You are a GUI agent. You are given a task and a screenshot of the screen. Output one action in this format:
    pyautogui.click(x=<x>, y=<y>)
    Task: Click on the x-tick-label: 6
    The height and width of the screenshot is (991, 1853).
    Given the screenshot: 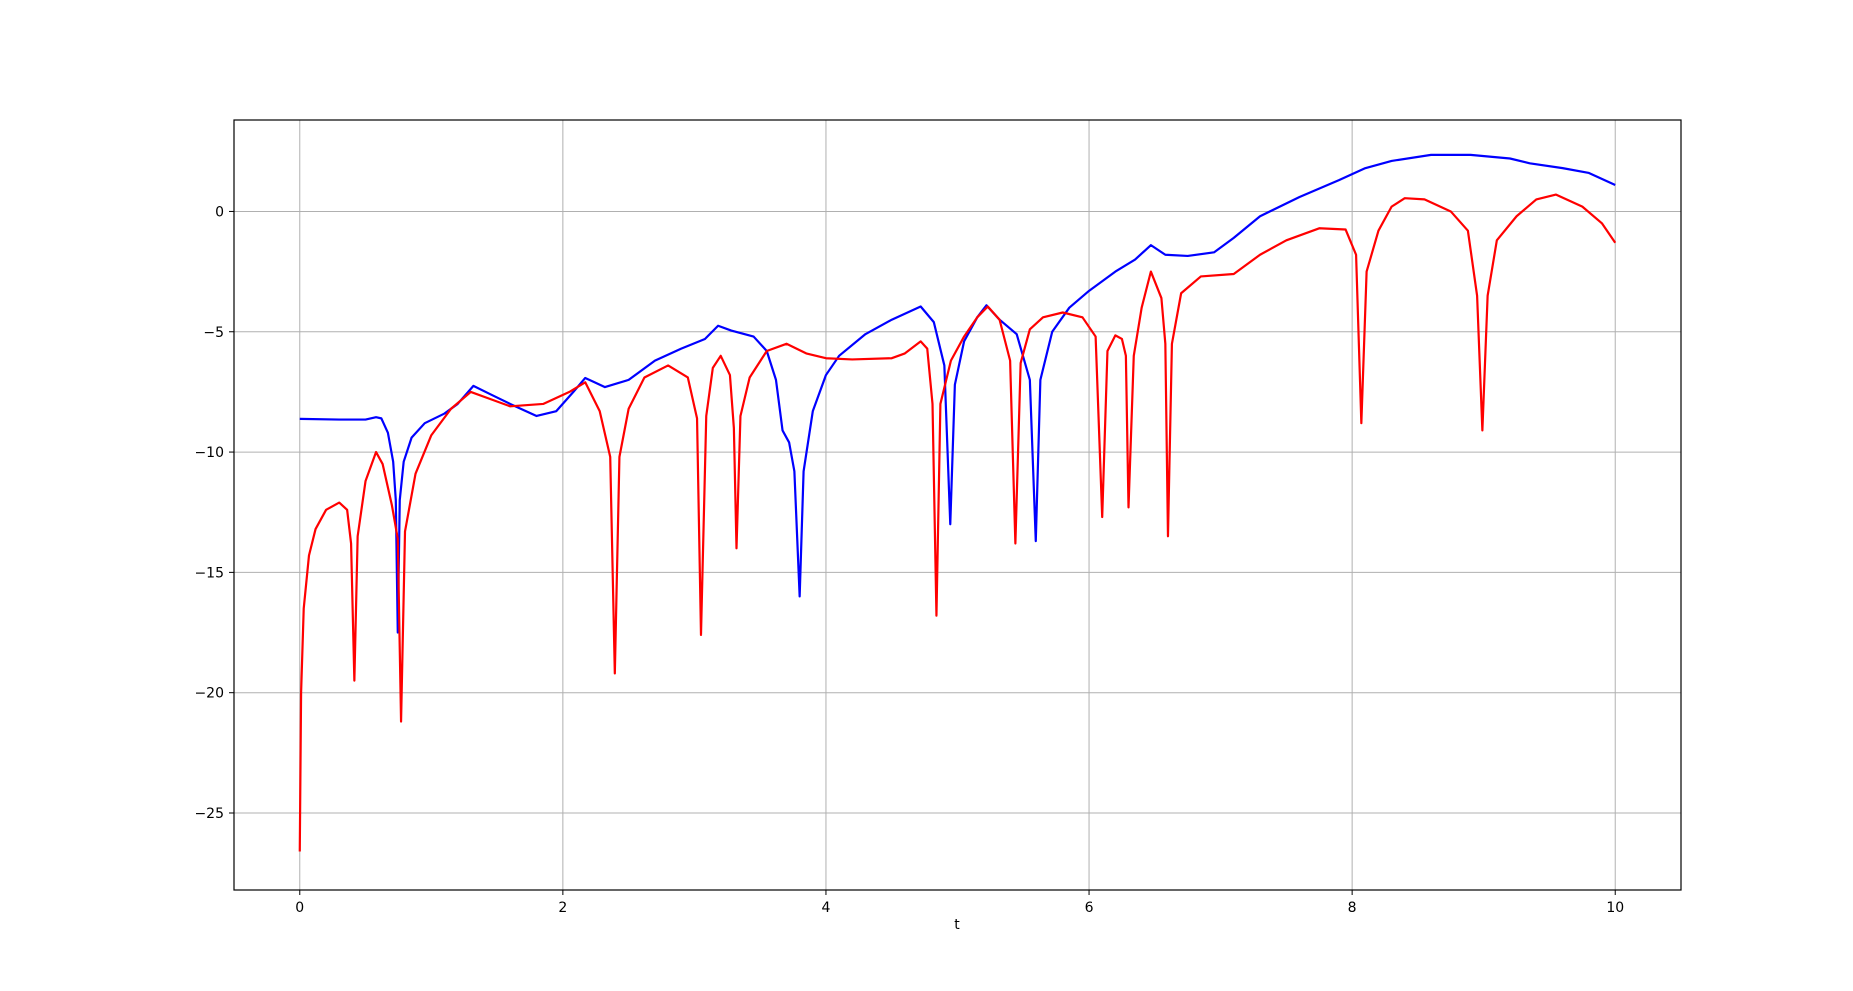 What is the action you would take?
    pyautogui.click(x=1089, y=908)
    